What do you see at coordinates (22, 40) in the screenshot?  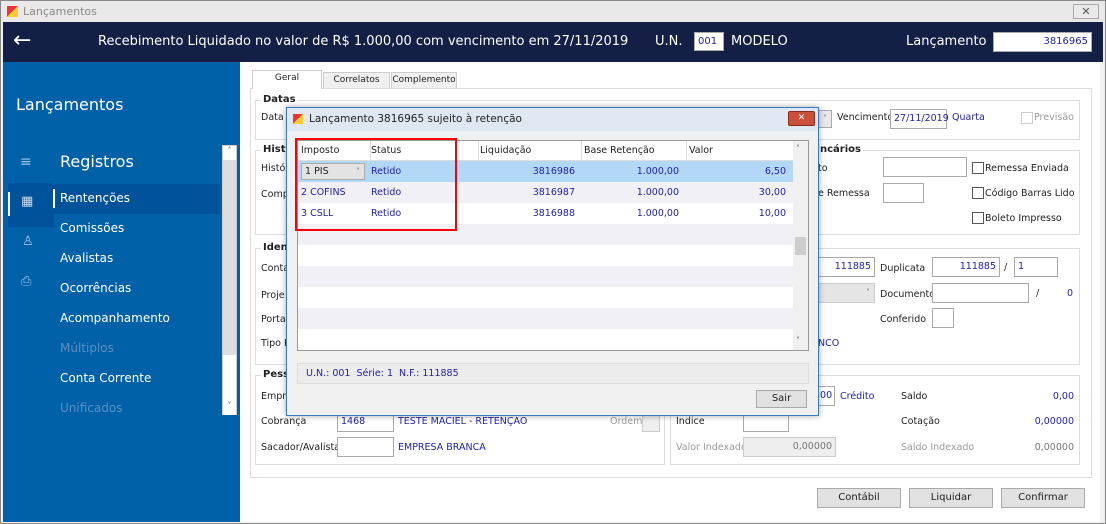 I see `back-arrow-icon: ←` at bounding box center [22, 40].